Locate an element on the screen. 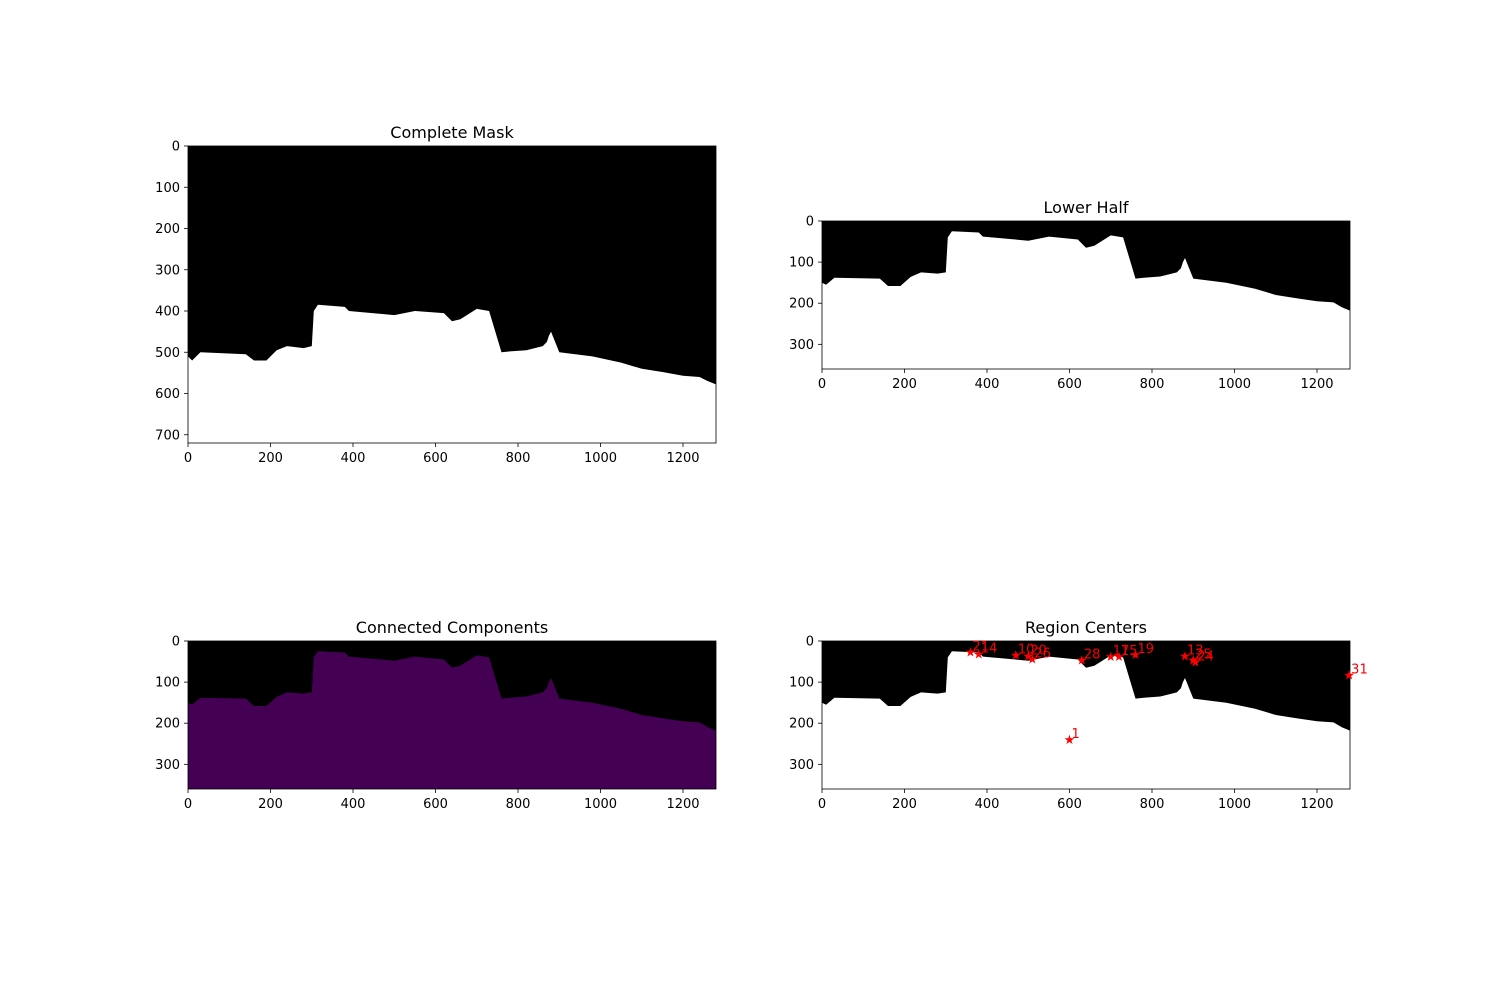 This screenshot has width=1500, height=1000. region-center-label: 1 is located at coordinates (1076, 734).